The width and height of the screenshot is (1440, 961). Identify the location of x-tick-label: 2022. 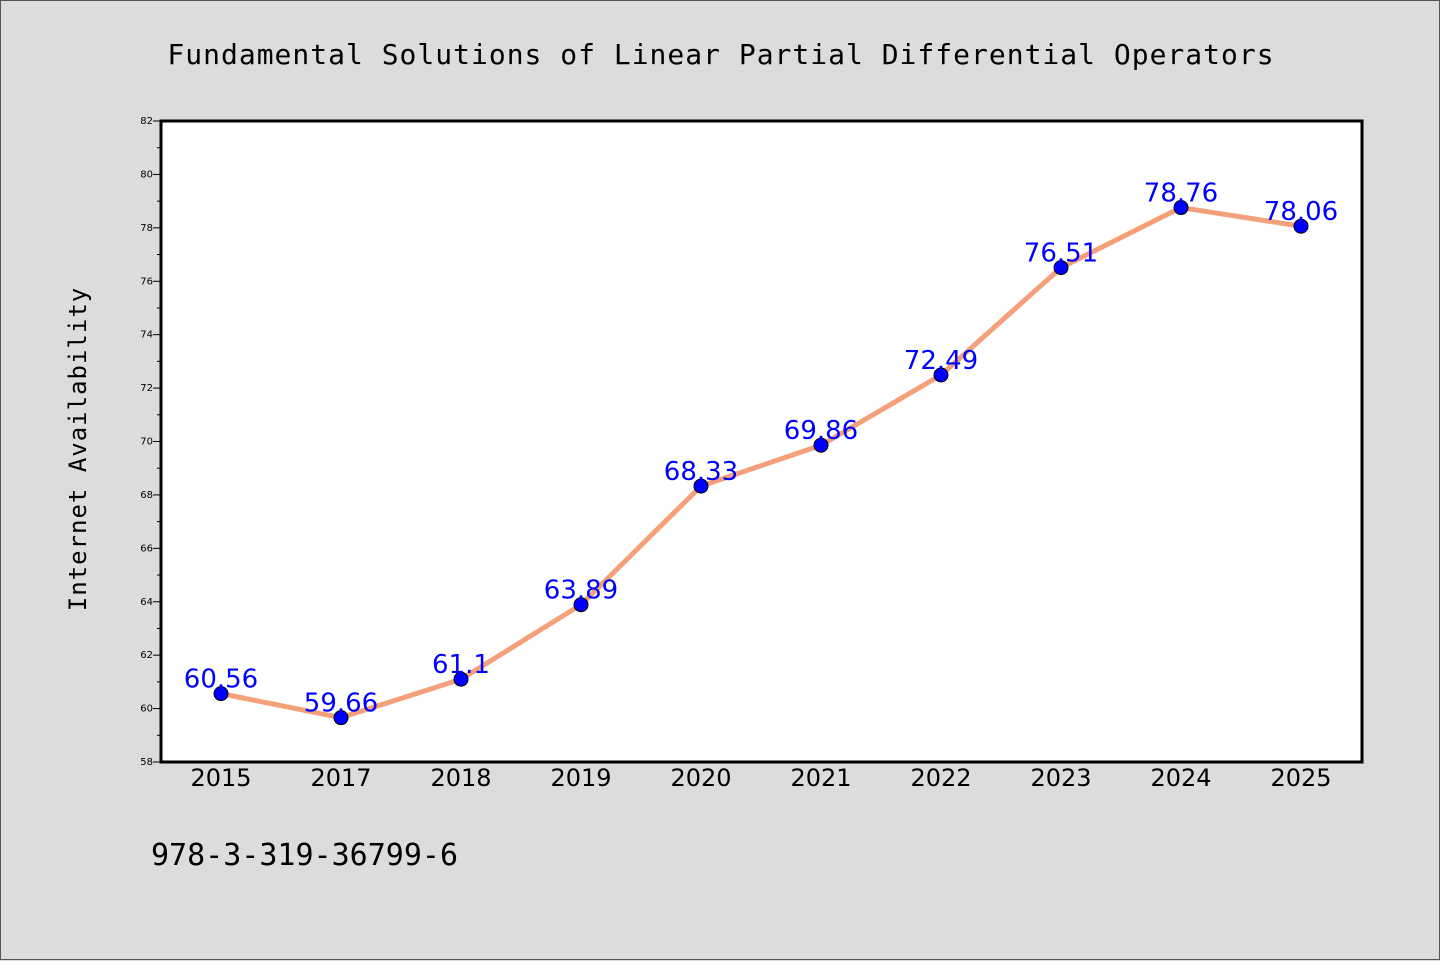
(940, 778).